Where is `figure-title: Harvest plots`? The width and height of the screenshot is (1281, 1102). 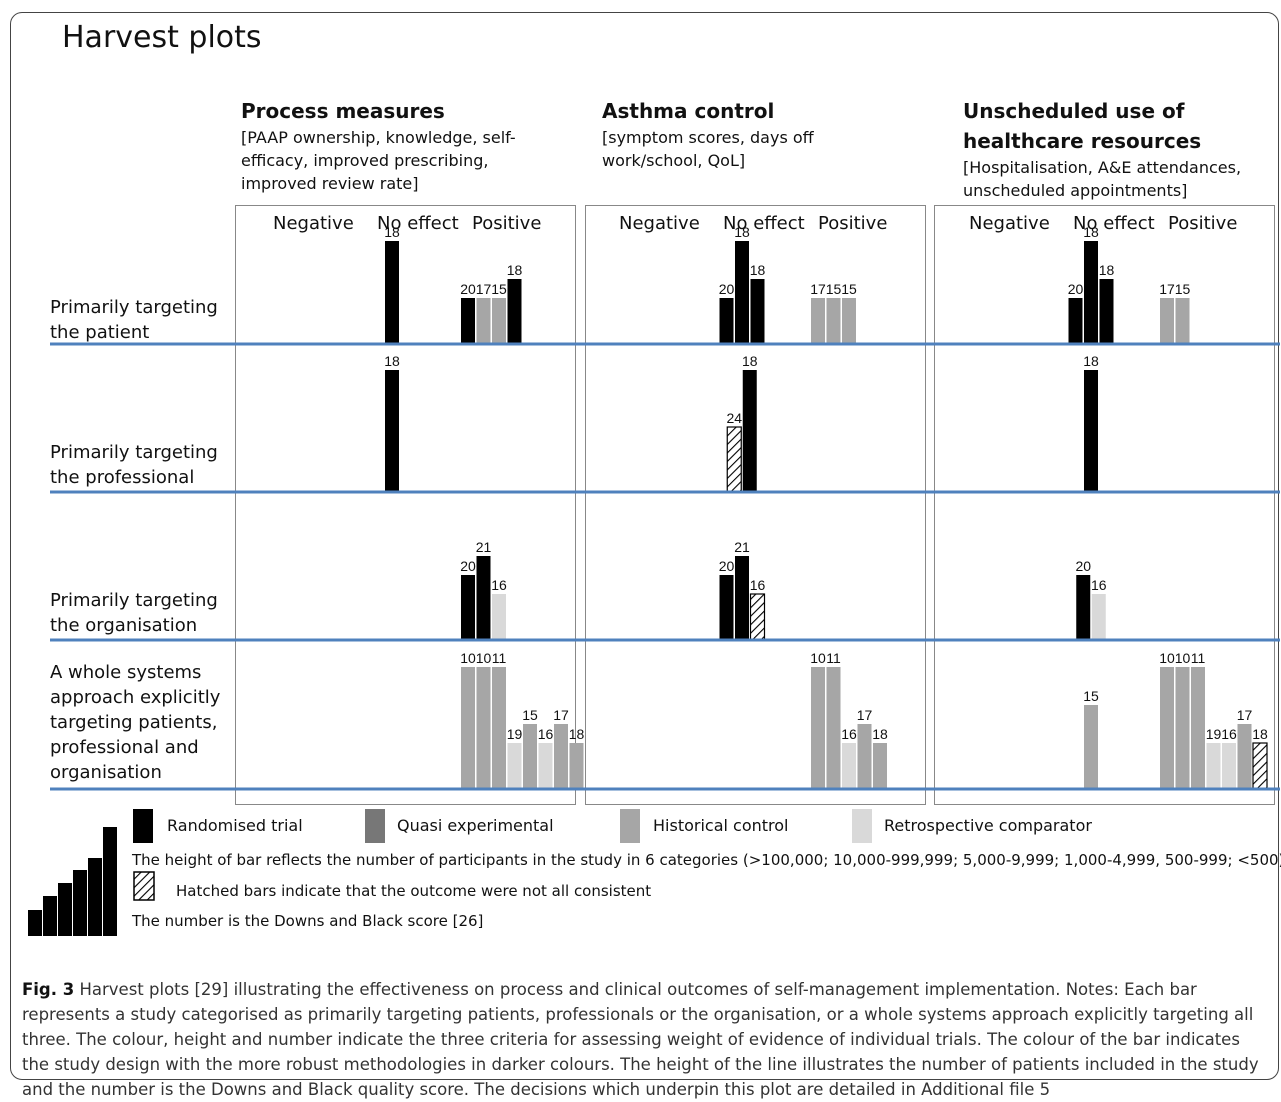
figure-title: Harvest plots is located at coordinates (162, 37).